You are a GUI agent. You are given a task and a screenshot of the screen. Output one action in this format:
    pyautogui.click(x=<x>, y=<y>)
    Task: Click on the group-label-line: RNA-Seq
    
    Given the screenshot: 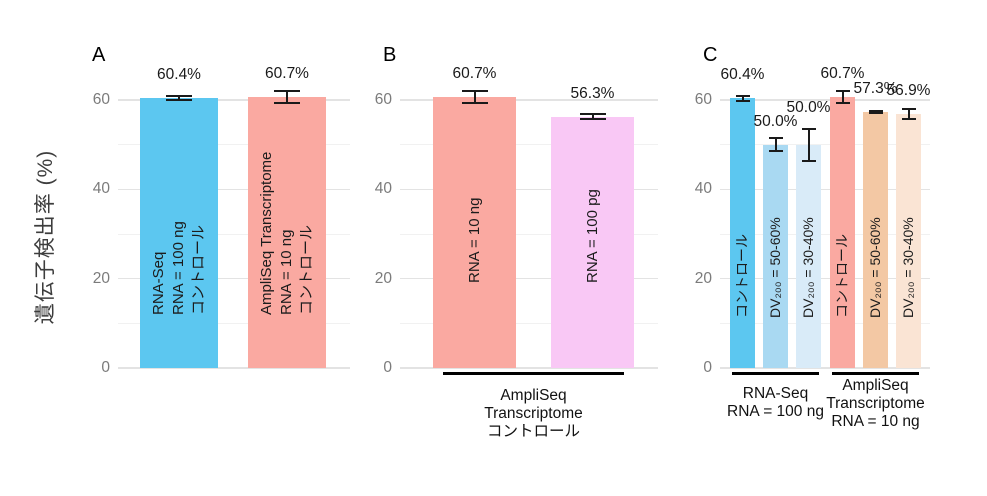 What is the action you would take?
    pyautogui.click(x=775, y=393)
    